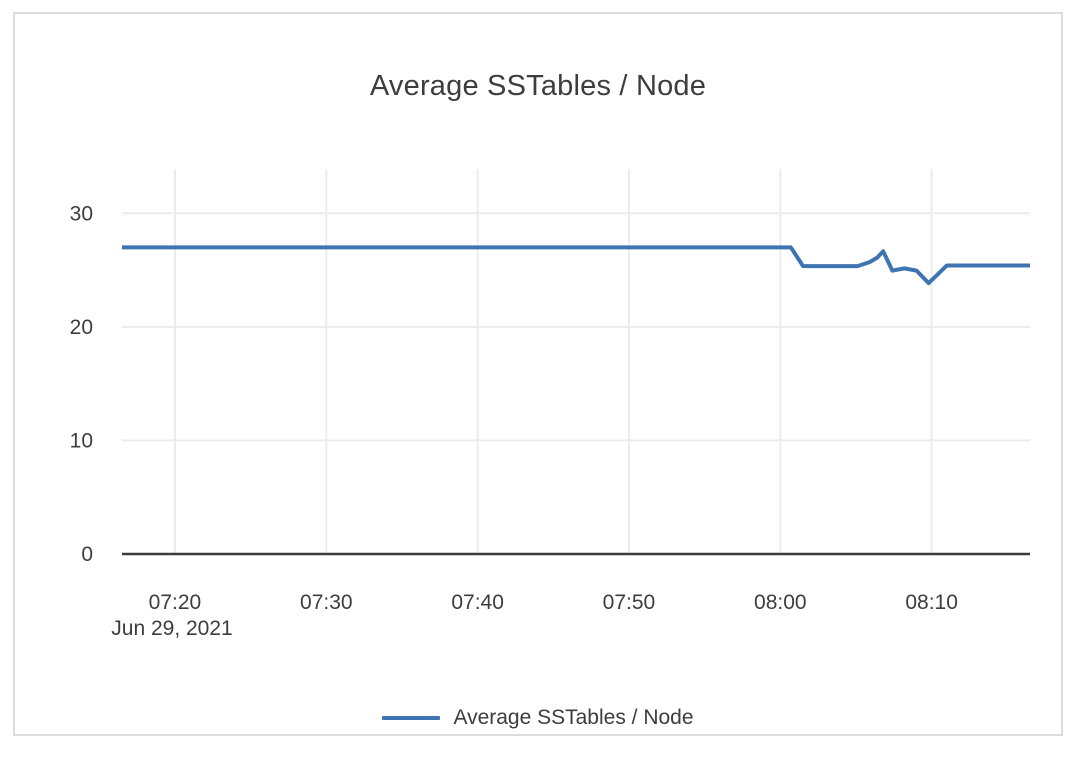 The width and height of the screenshot is (1066, 760). What do you see at coordinates (81, 440) in the screenshot?
I see `y-tick-label: 10` at bounding box center [81, 440].